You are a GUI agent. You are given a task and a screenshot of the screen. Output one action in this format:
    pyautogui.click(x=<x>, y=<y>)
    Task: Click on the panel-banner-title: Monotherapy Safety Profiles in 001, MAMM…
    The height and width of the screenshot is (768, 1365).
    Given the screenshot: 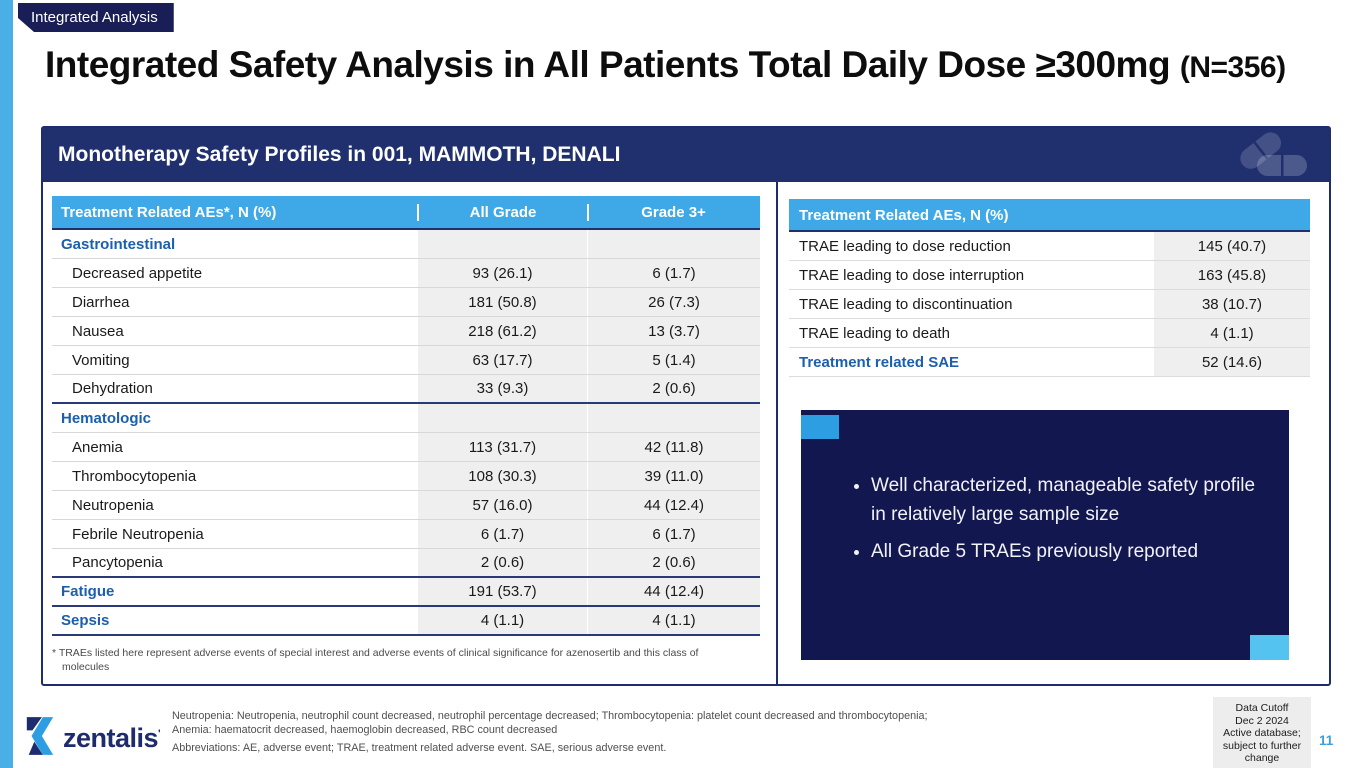 What is the action you would take?
    pyautogui.click(x=339, y=154)
    